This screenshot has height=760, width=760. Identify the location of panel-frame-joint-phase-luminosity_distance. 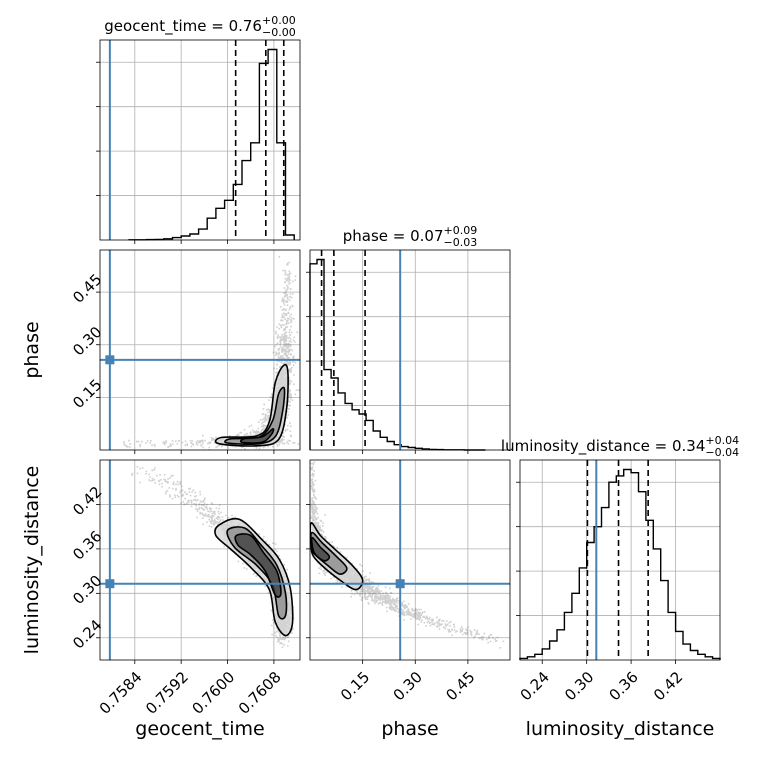
(410, 560).